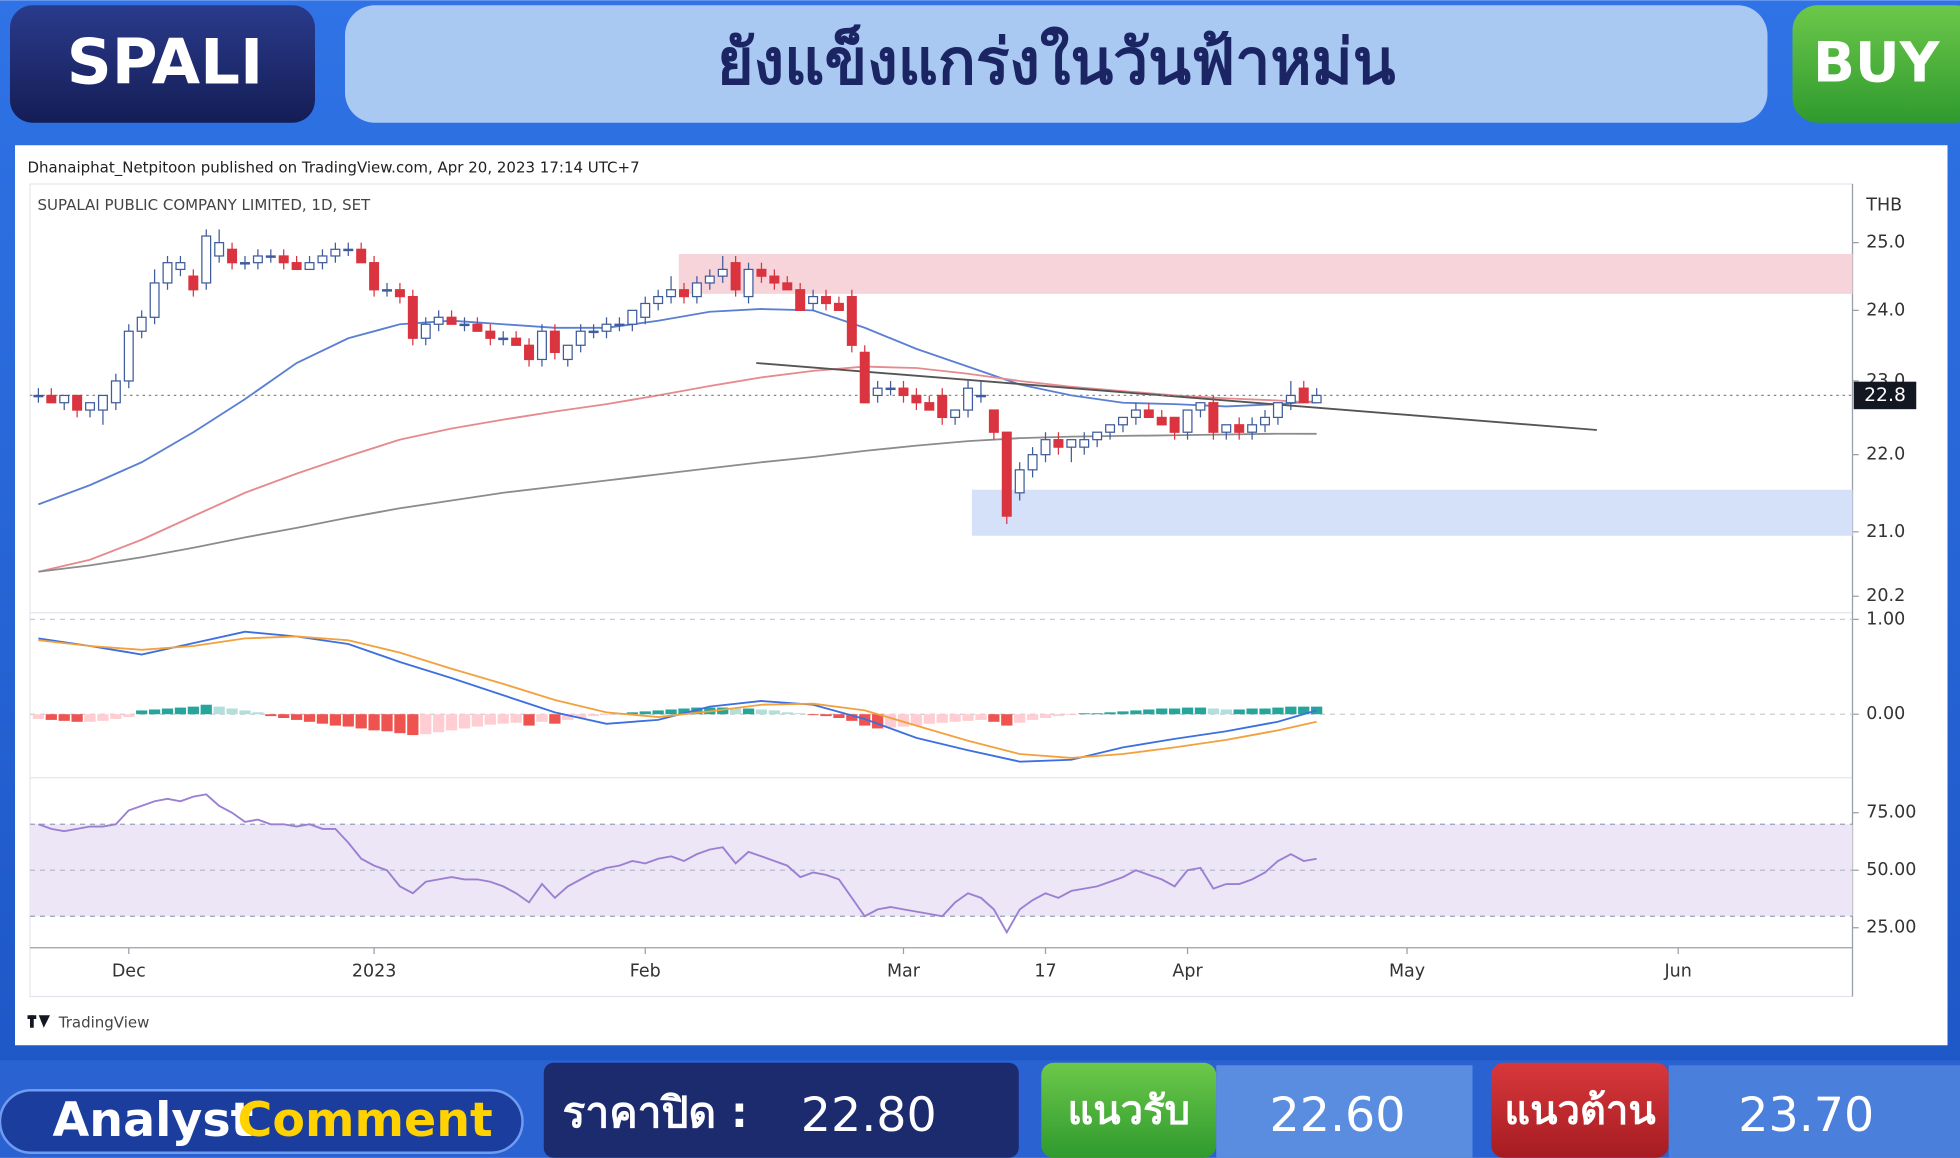 Image resolution: width=1960 pixels, height=1158 pixels. What do you see at coordinates (1885, 714) in the screenshot?
I see `y-tick-label: 0.00` at bounding box center [1885, 714].